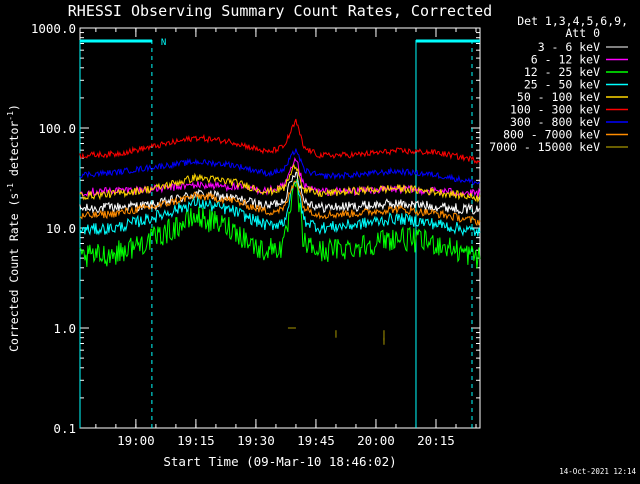 This screenshot has width=640, height=484. Describe the element at coordinates (558, 97) in the screenshot. I see `legend-label-4: 50 - 100 keV` at that location.